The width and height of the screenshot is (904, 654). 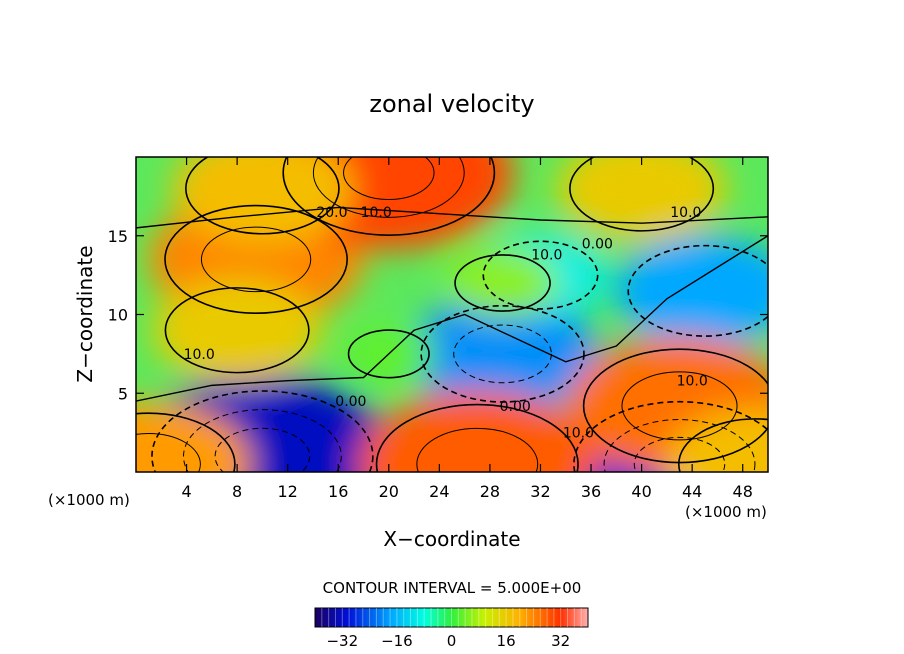 I want to click on chart-title: zonal velocity, so click(x=451, y=104).